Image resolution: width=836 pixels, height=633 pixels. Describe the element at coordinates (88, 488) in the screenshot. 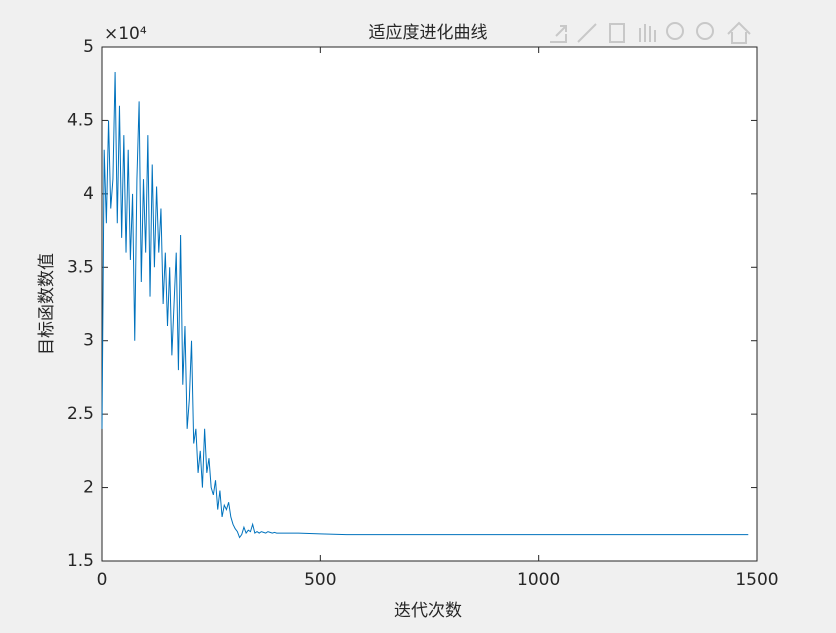

I see `y-tick-label: 2` at that location.